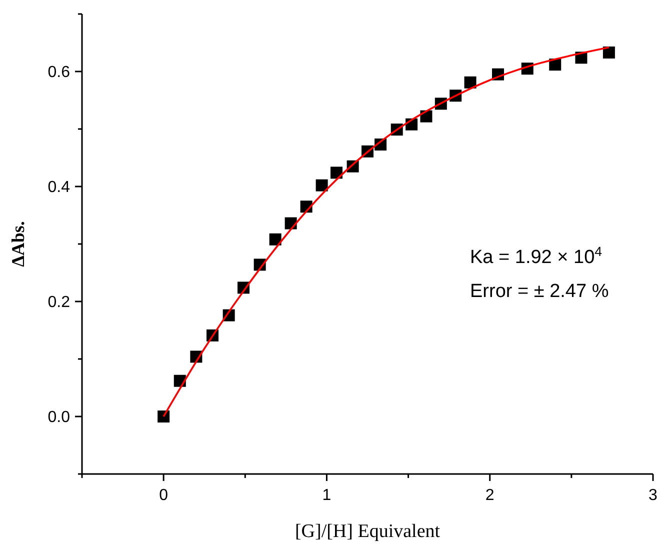 This screenshot has width=662, height=551. Describe the element at coordinates (59, 187) in the screenshot. I see `y-tick-label: 0.4` at that location.